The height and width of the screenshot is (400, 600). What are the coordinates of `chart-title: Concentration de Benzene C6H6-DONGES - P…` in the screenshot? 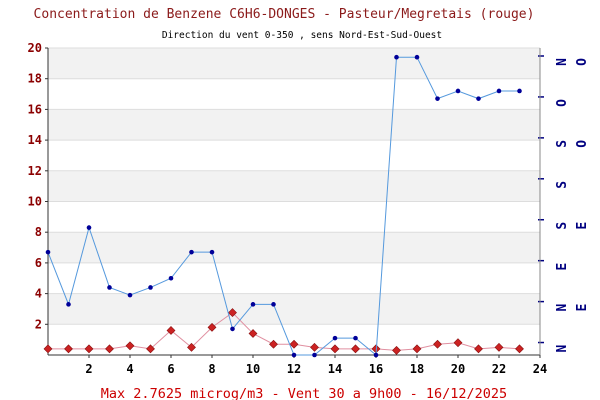 It's located at (284, 14).